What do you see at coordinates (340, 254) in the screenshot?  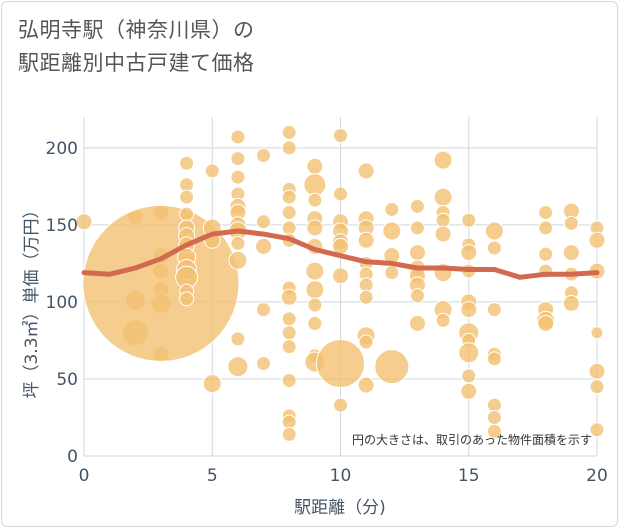 I see `trend-line` at bounding box center [340, 254].